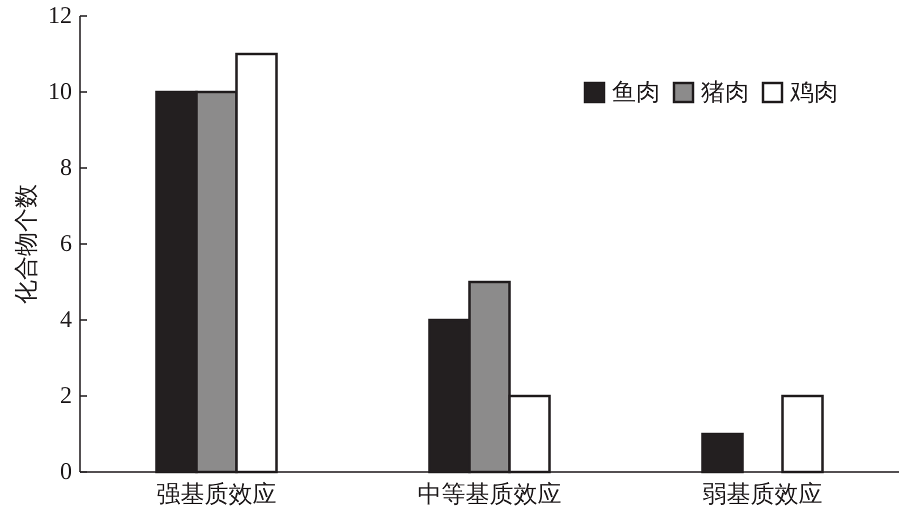 The width and height of the screenshot is (899, 513). Describe the element at coordinates (216, 494) in the screenshot. I see `x-tick-label: 强基质效应` at that location.